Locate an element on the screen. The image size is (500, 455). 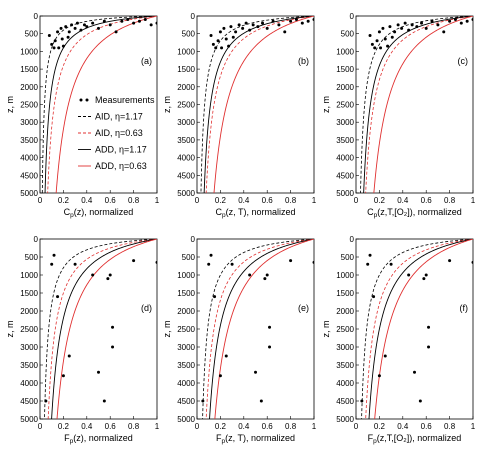
legend-item: ADD, η=1.17 is located at coordinates (112, 150).